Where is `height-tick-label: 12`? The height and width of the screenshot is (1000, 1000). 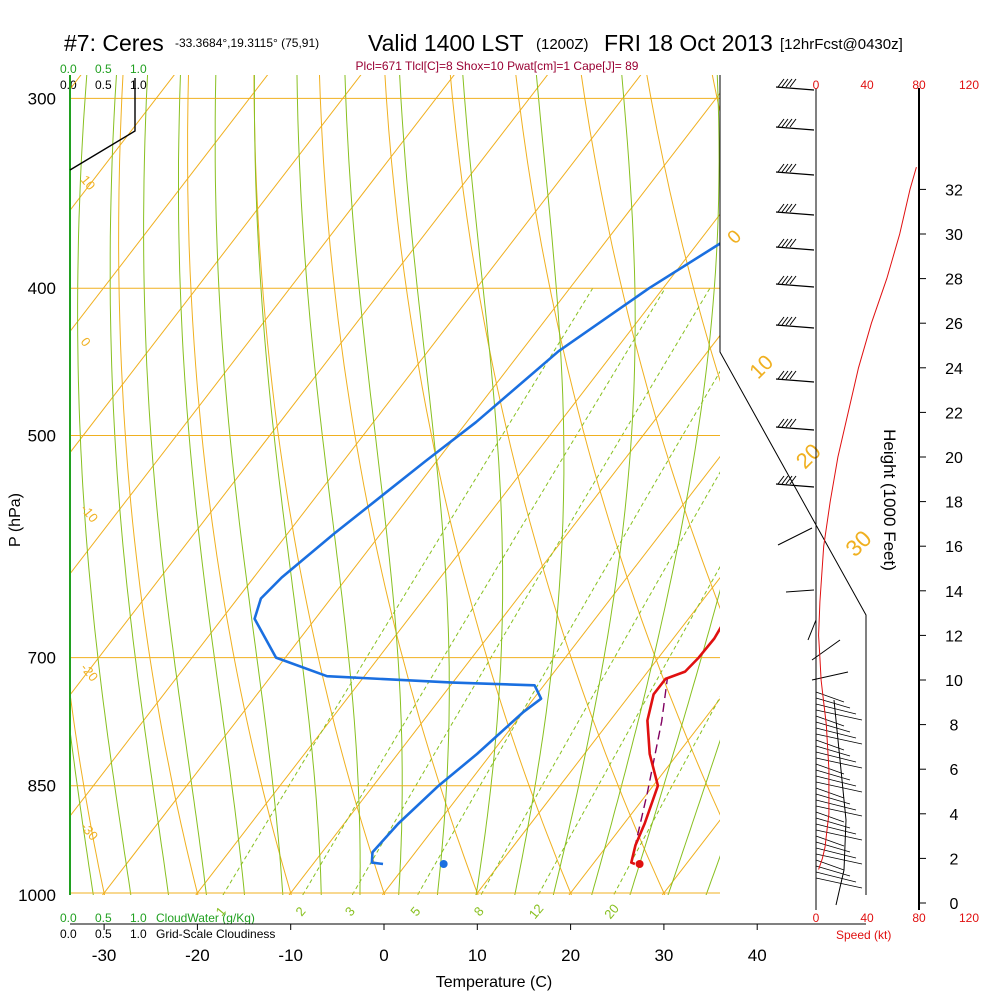
height-tick-label: 12 is located at coordinates (954, 636).